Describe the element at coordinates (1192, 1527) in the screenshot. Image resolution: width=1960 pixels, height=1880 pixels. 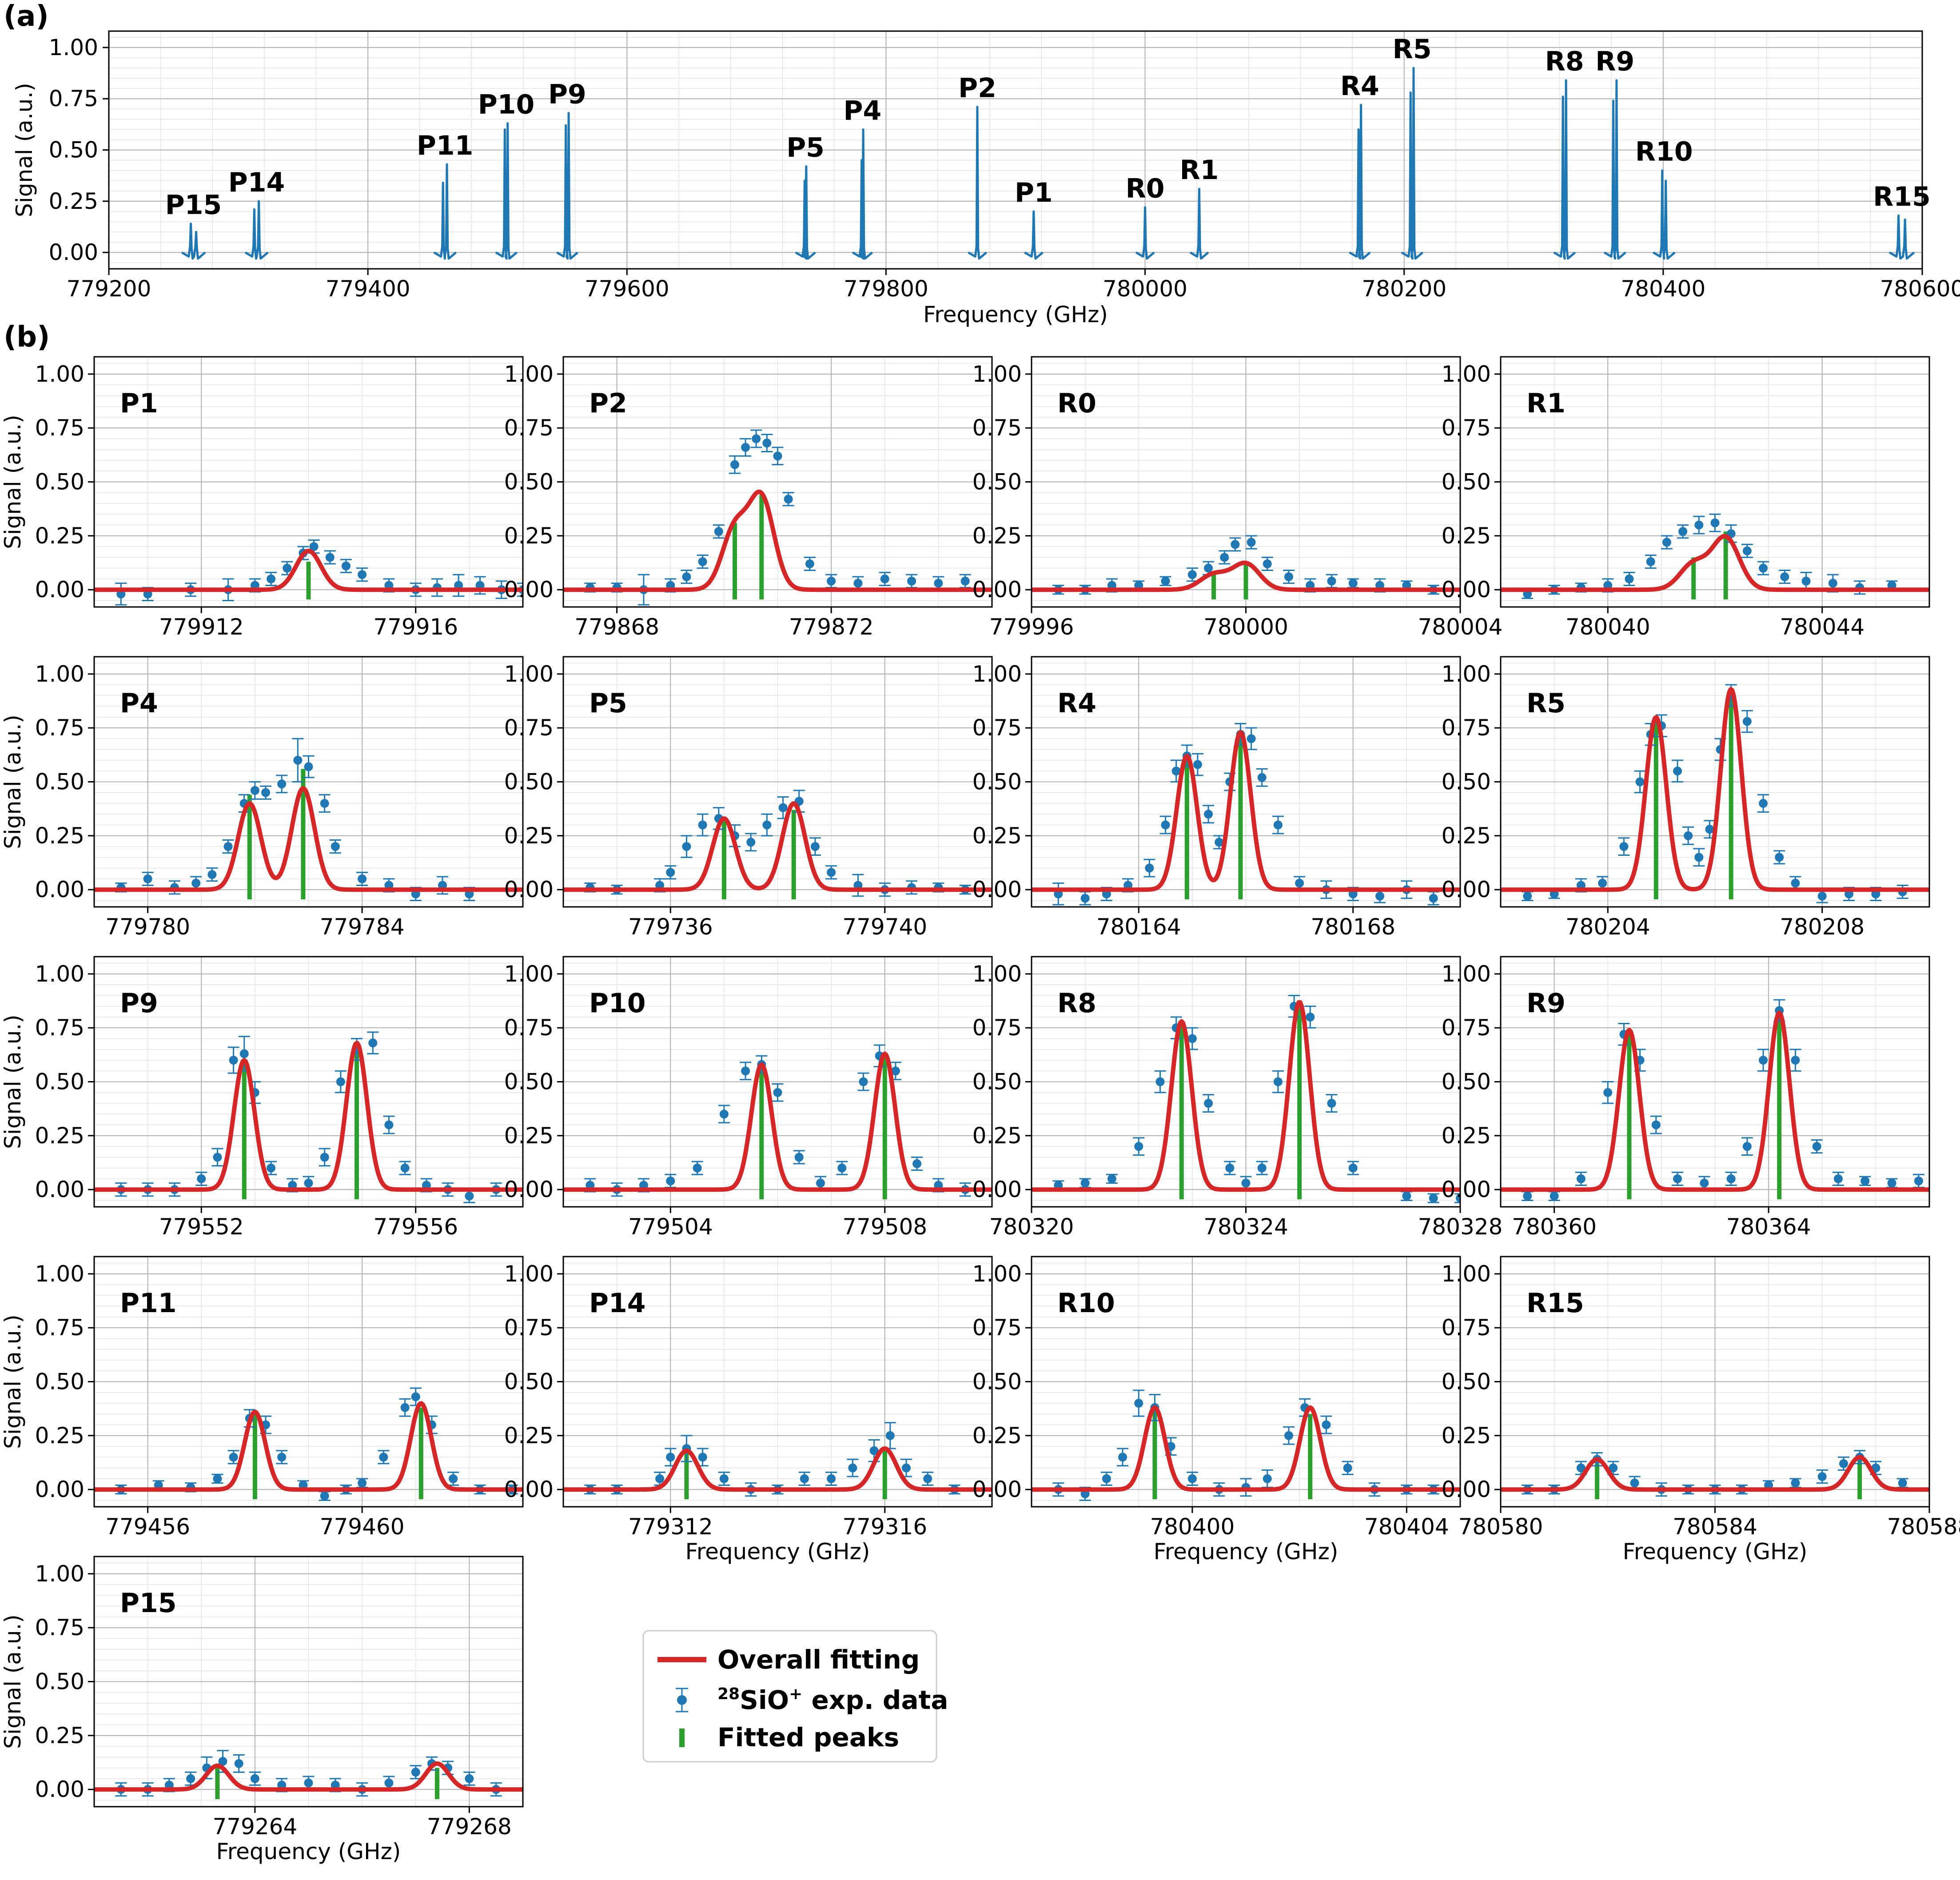
I see `subplot-xtick-label: 780400` at that location.